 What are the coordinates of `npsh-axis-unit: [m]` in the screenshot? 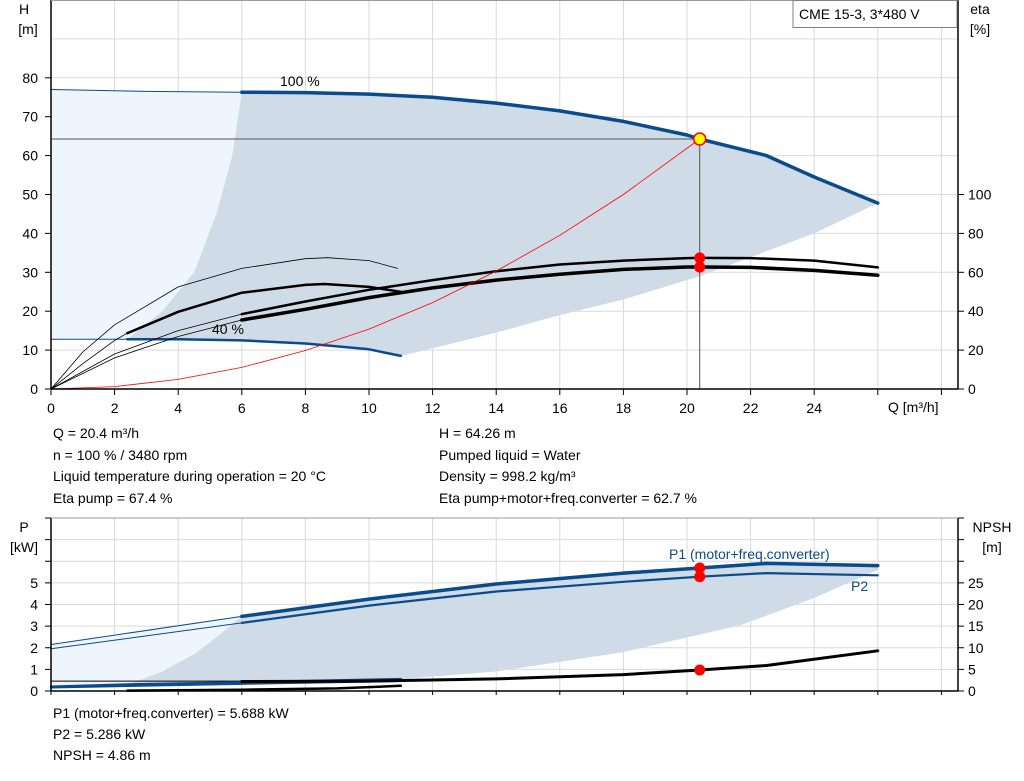 It's located at (991, 547).